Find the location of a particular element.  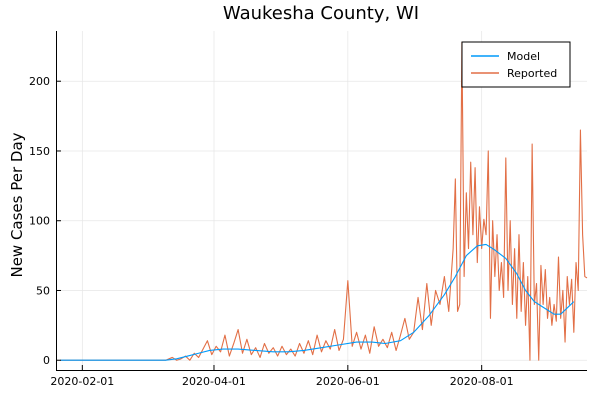

y-axis-label: New Cases Per Day is located at coordinates (17, 204).